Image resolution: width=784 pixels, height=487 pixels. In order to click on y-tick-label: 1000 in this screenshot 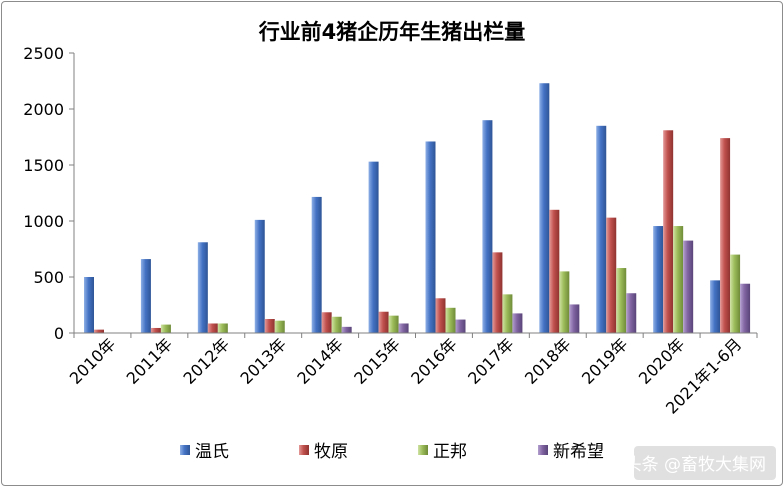, I will do `click(43, 221)`.